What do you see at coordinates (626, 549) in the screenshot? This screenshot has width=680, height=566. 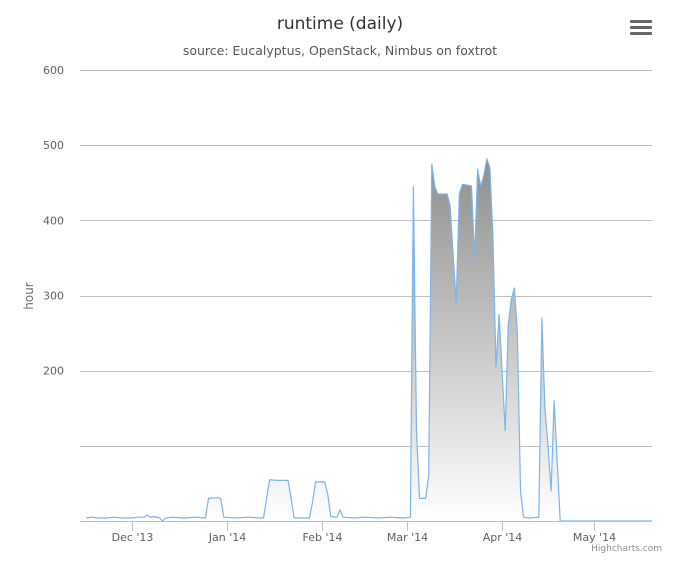 I see `credits-link: Highcharts.com` at bounding box center [626, 549].